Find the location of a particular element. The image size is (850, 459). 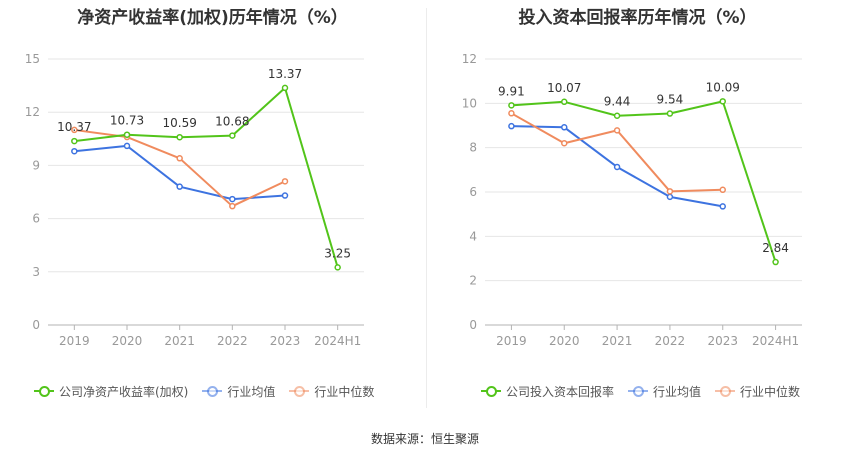

roic-data-label: 9.54 is located at coordinates (670, 100).